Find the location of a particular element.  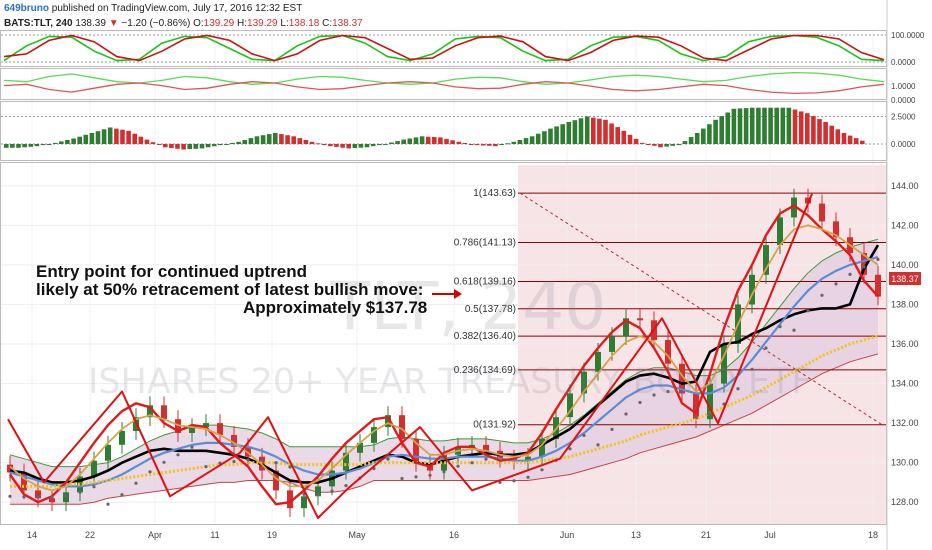

price-tag: 138.37 is located at coordinates (905, 279).